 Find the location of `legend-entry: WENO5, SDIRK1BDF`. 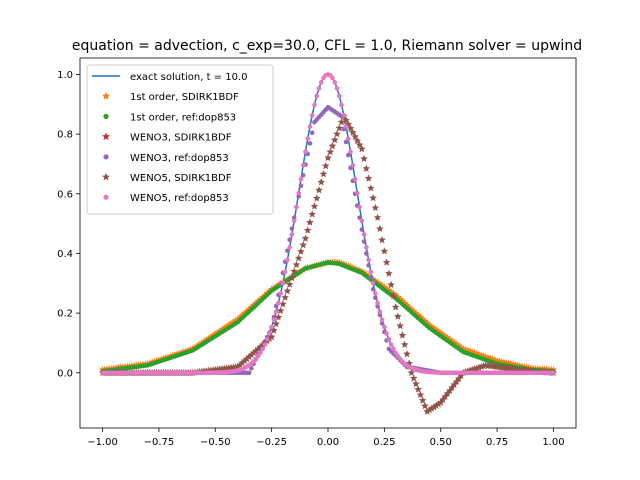

legend-entry: WENO5, SDIRK1BDF is located at coordinates (167, 178).